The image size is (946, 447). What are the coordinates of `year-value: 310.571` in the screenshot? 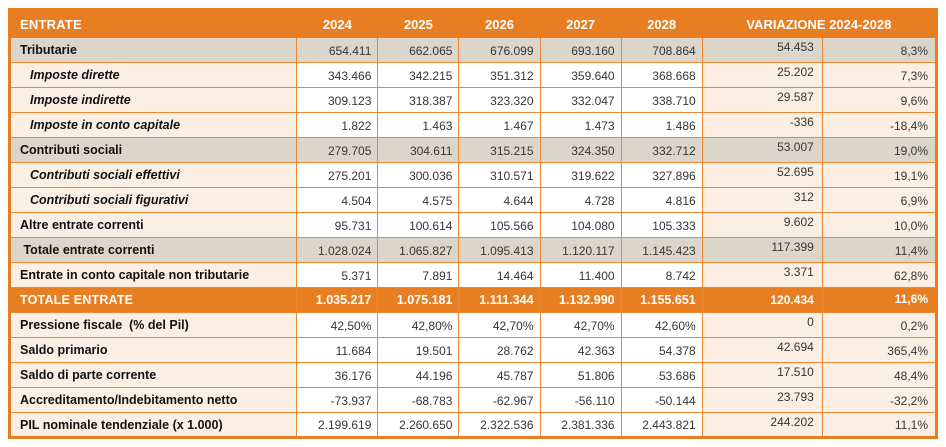 It's located at (499, 175).